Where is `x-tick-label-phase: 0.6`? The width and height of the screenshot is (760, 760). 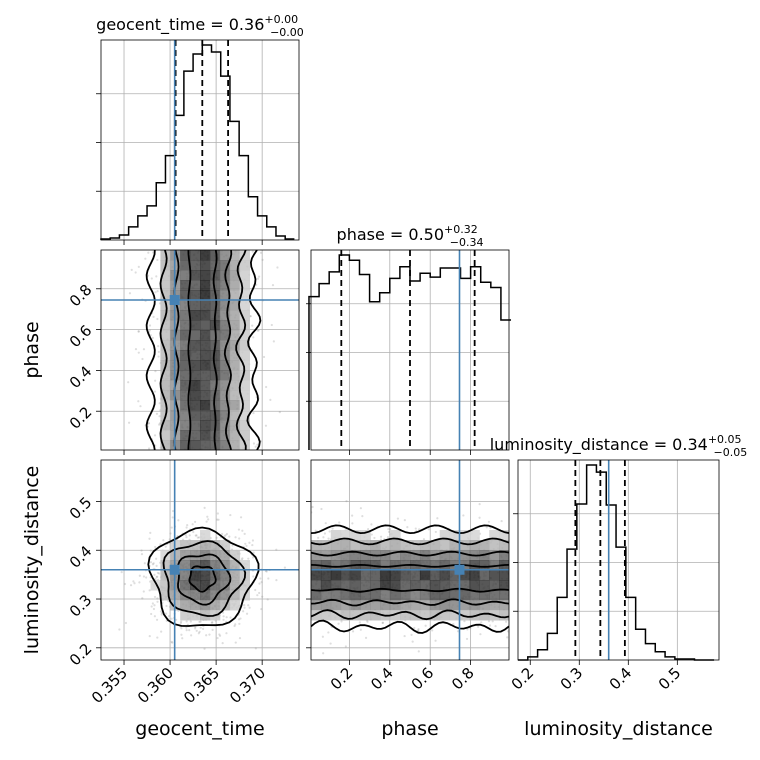
x-tick-label-phase: 0.6 is located at coordinates (423, 679).